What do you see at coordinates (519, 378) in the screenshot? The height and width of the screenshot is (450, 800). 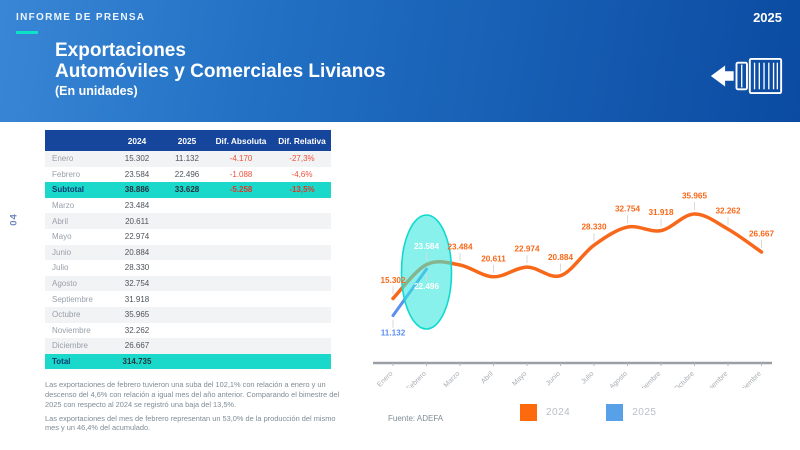 I see `month-label: Mayo` at bounding box center [519, 378].